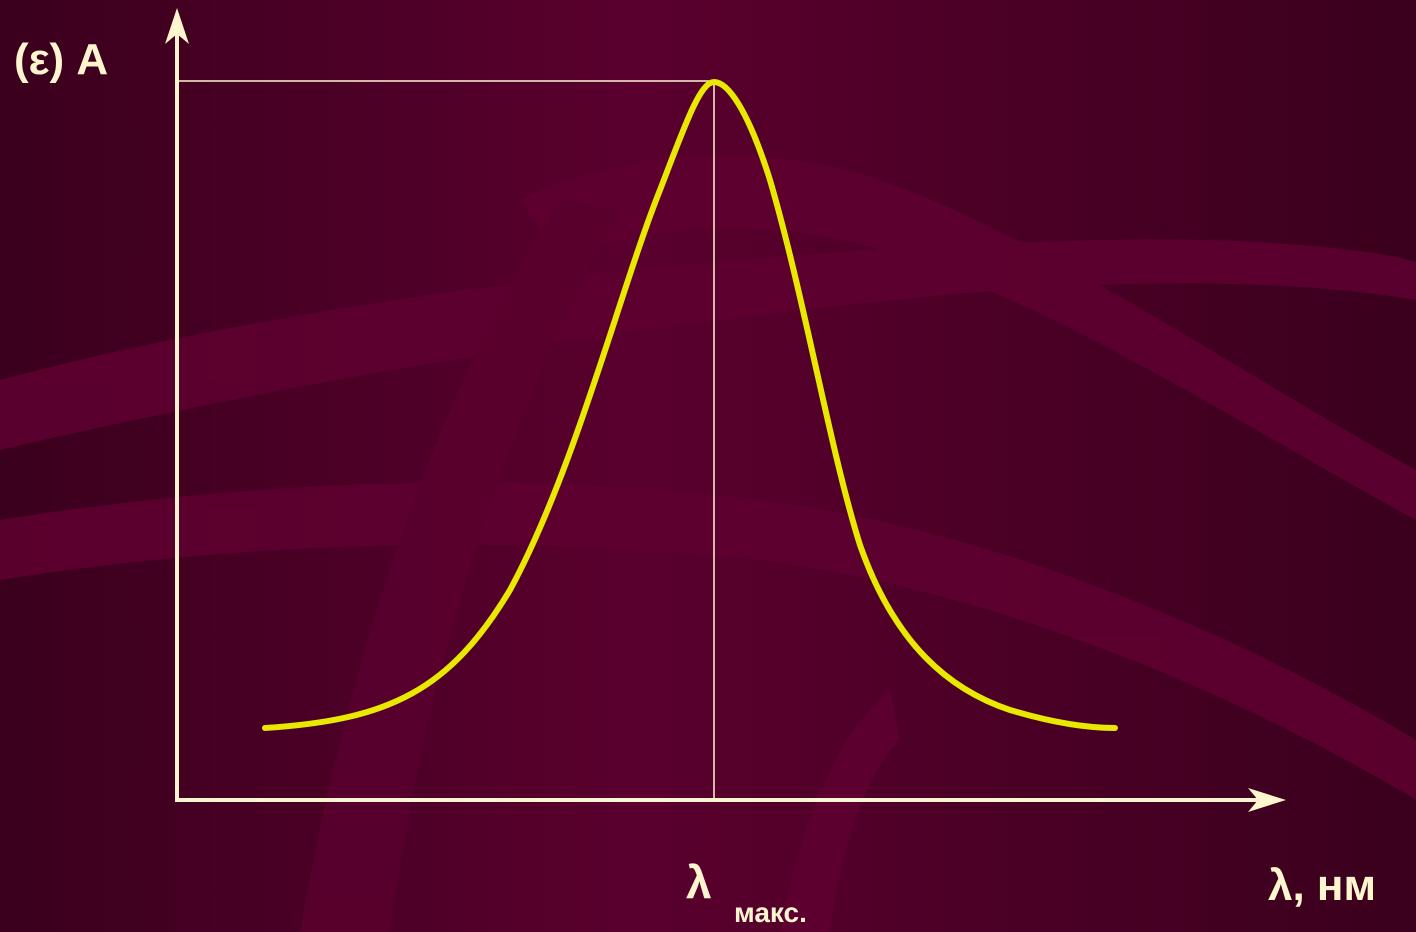  What do you see at coordinates (1322, 885) in the screenshot?
I see `x-axis-label: λ, нм` at bounding box center [1322, 885].